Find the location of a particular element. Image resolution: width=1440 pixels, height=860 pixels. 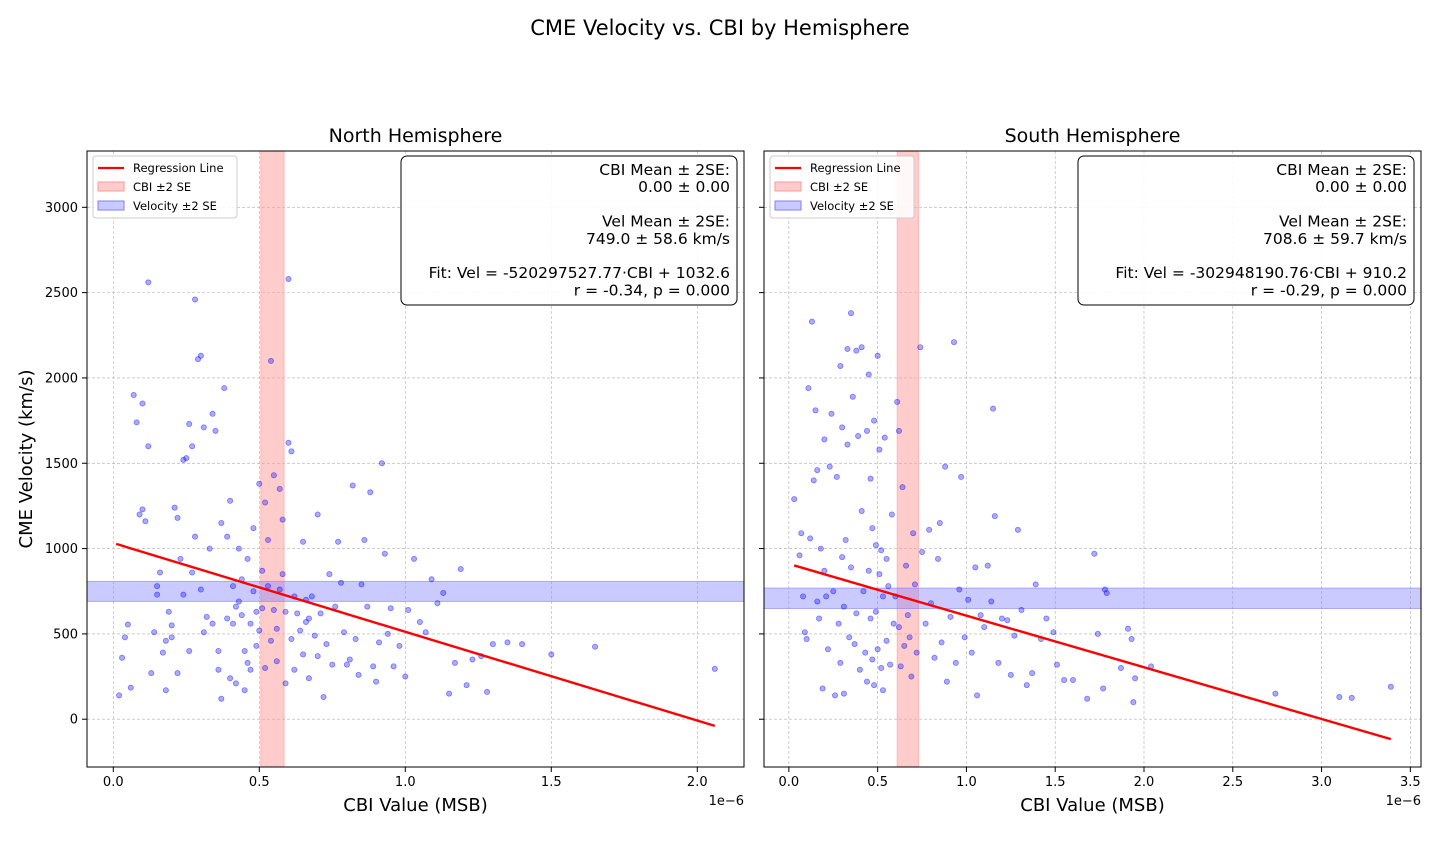

north-x-axis-label: CBI Value (MSB) is located at coordinates (415, 805).